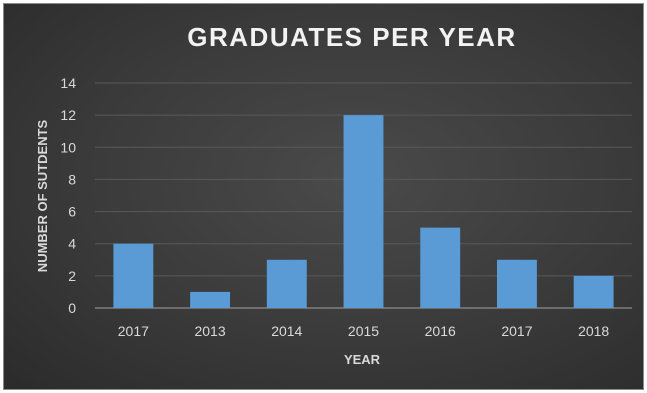  I want to click on chart-title: GRADUATES PER YEAR, so click(351, 37).